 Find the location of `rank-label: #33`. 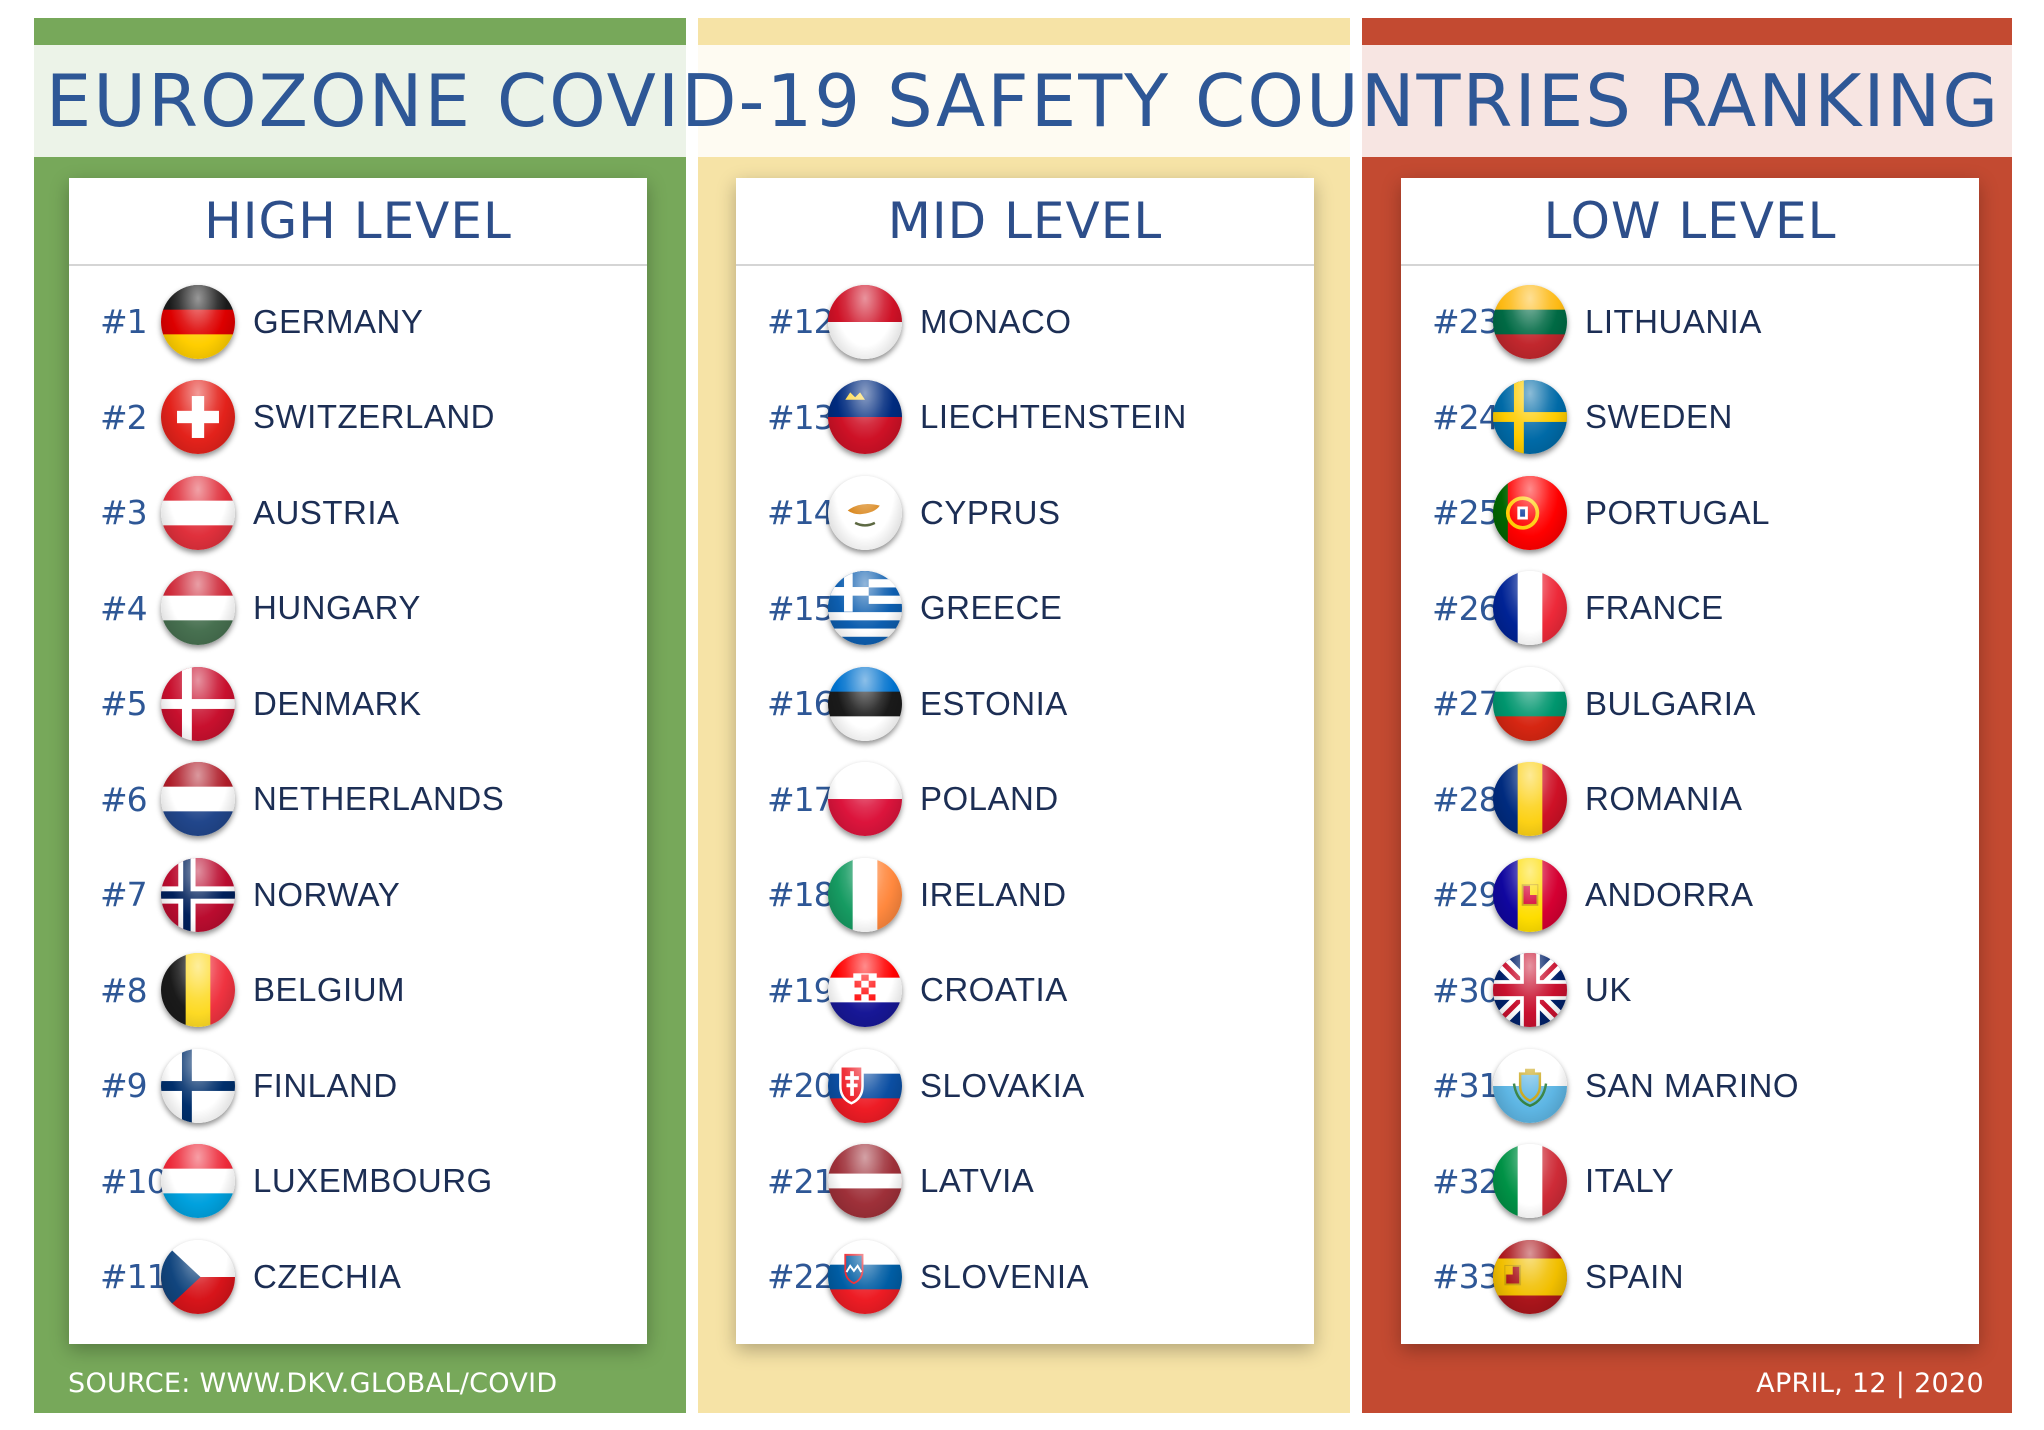

rank-label: #33 is located at coordinates (1466, 1277).